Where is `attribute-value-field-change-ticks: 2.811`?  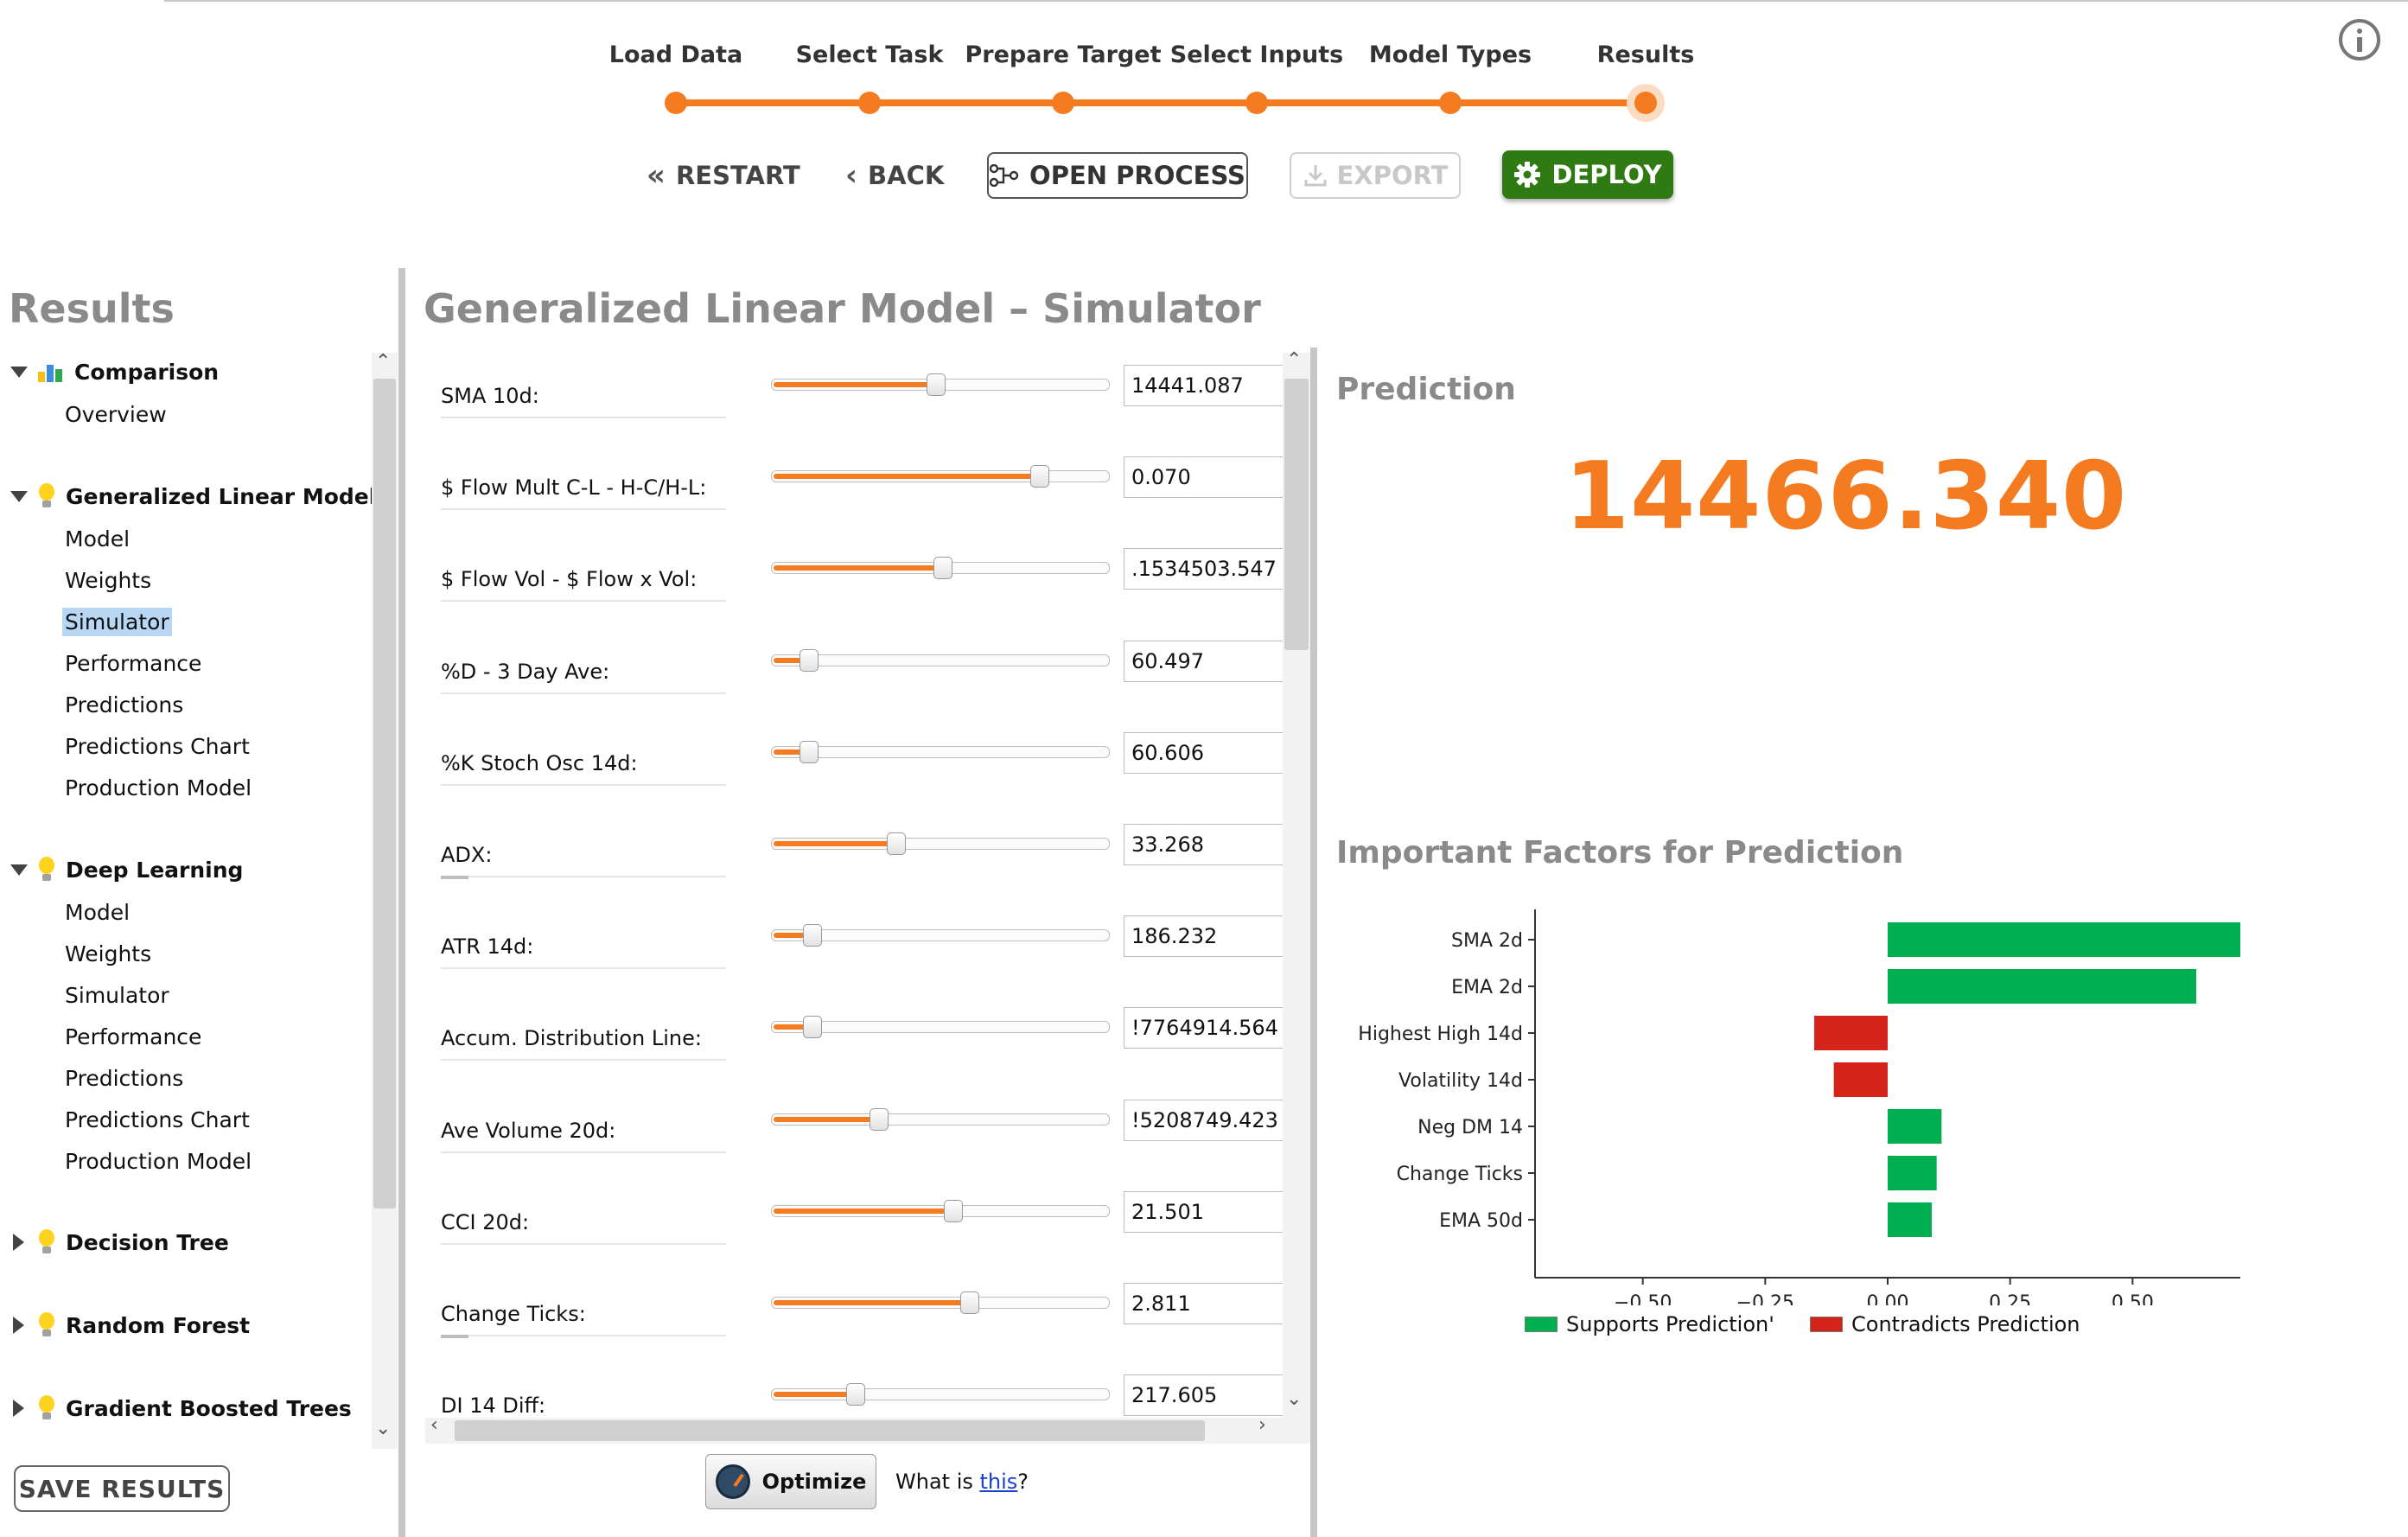 attribute-value-field-change-ticks: 2.811 is located at coordinates (1204, 1303).